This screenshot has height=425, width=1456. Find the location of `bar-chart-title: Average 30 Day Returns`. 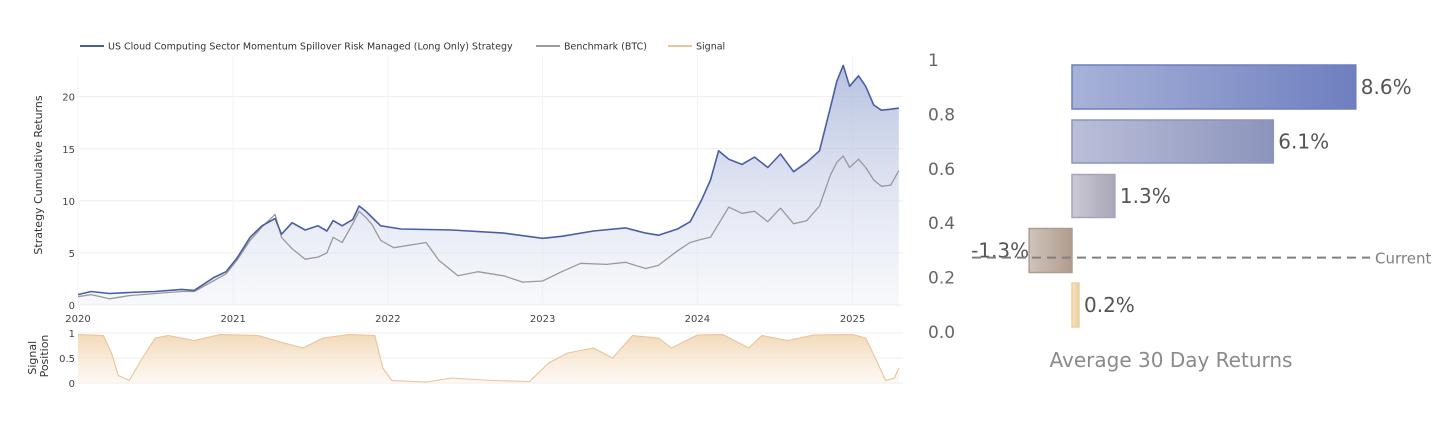

bar-chart-title: Average 30 Day Returns is located at coordinates (1171, 360).